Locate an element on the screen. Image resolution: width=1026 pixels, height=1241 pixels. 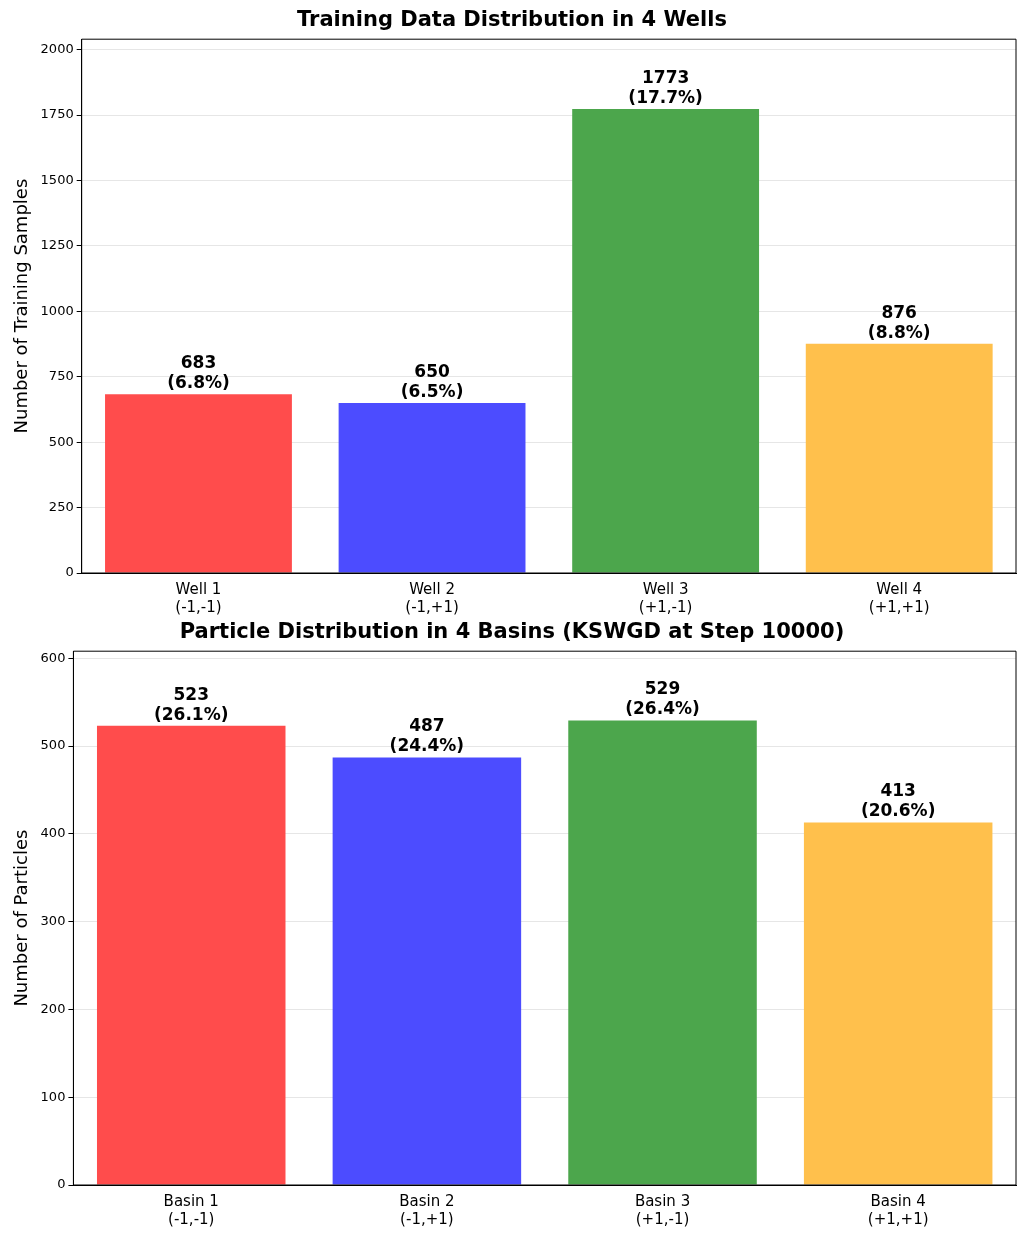
y-tick-label: 1500 is located at coordinates (57, 179).